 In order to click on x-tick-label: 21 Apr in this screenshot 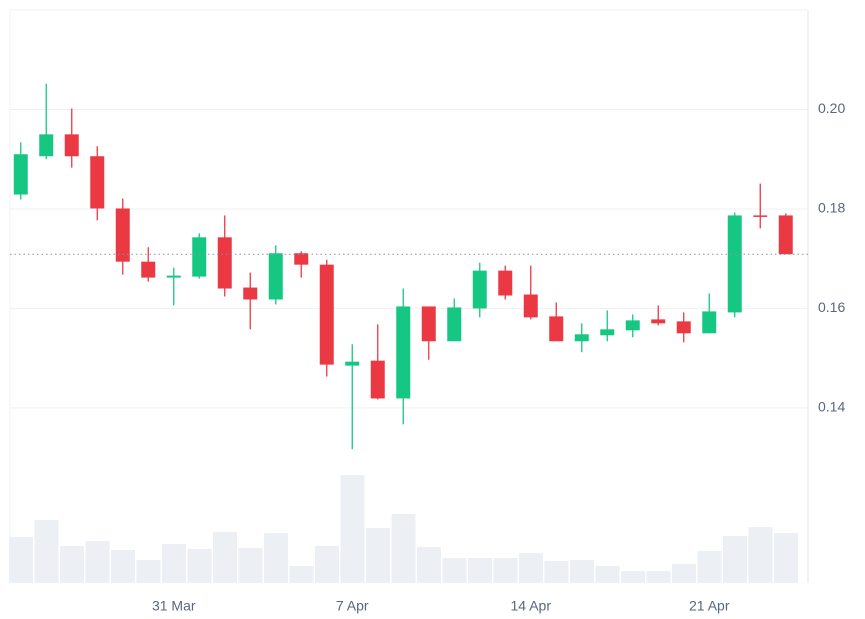, I will do `click(709, 606)`.